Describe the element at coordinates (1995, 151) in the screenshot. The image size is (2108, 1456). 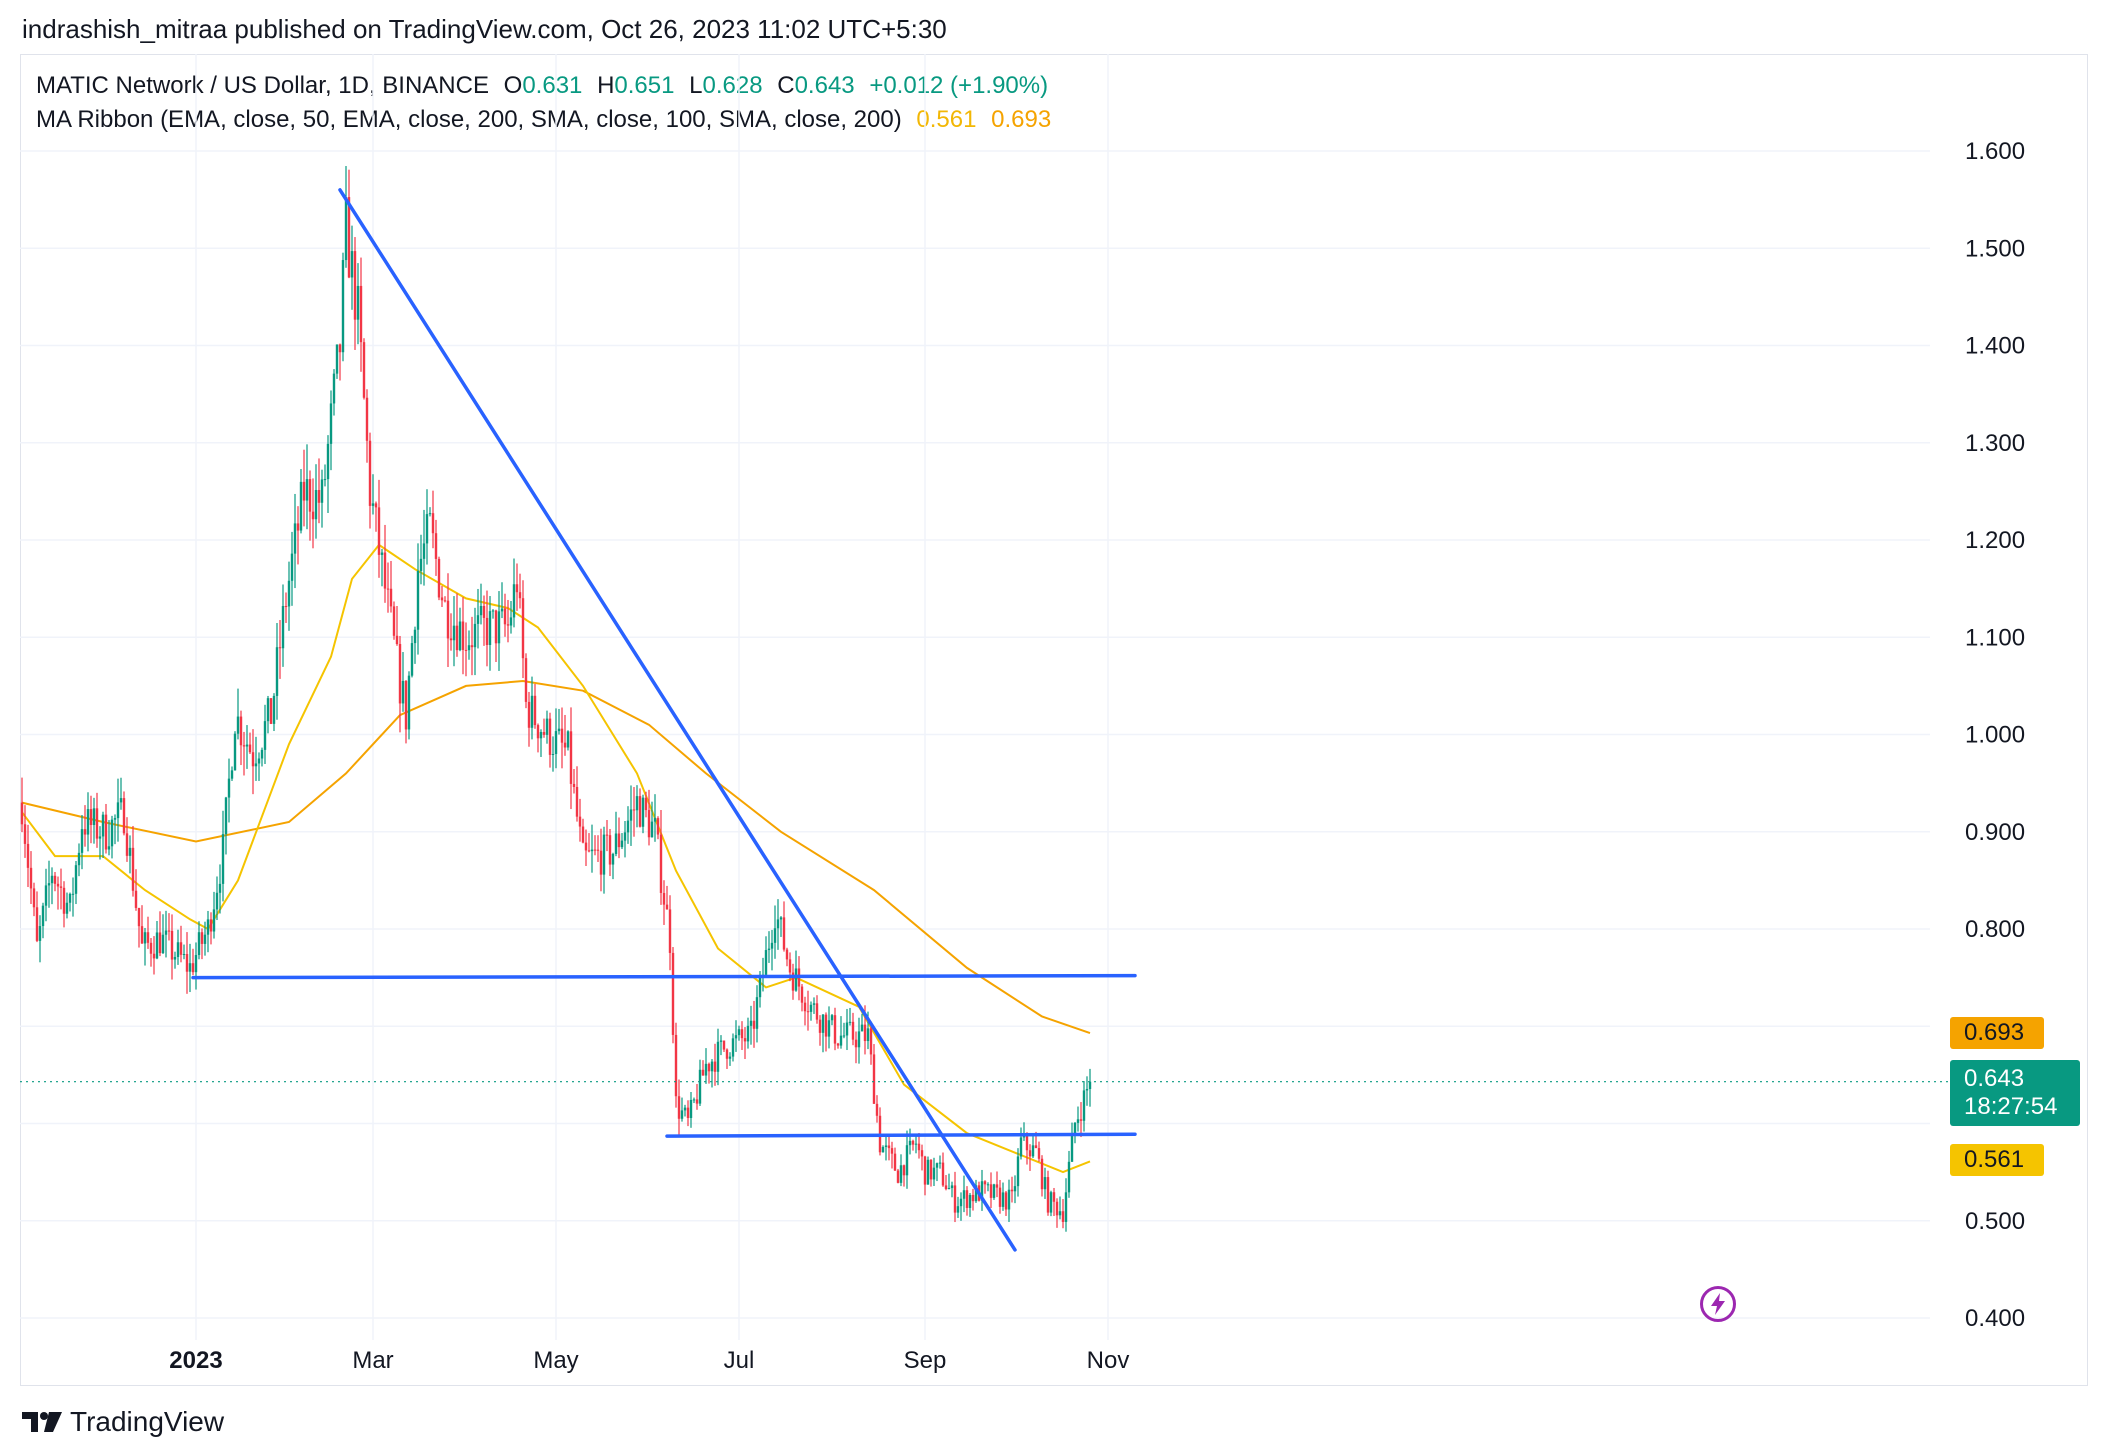
I see `y-tick-label: 1.600` at that location.